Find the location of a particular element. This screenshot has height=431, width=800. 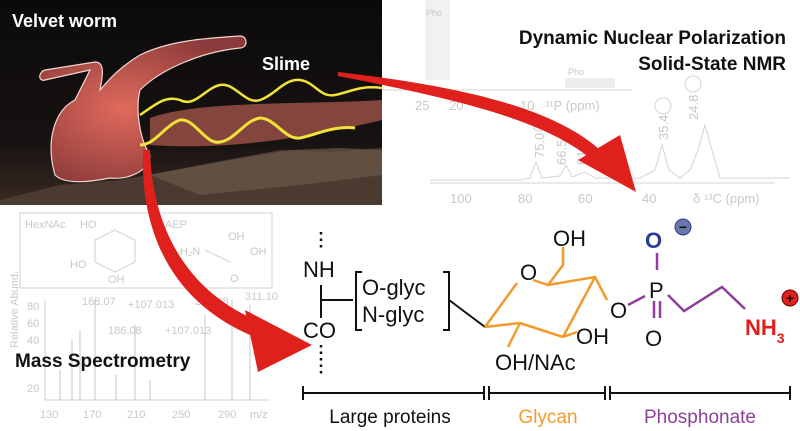

arrow-to-structure is located at coordinates (227, 261).